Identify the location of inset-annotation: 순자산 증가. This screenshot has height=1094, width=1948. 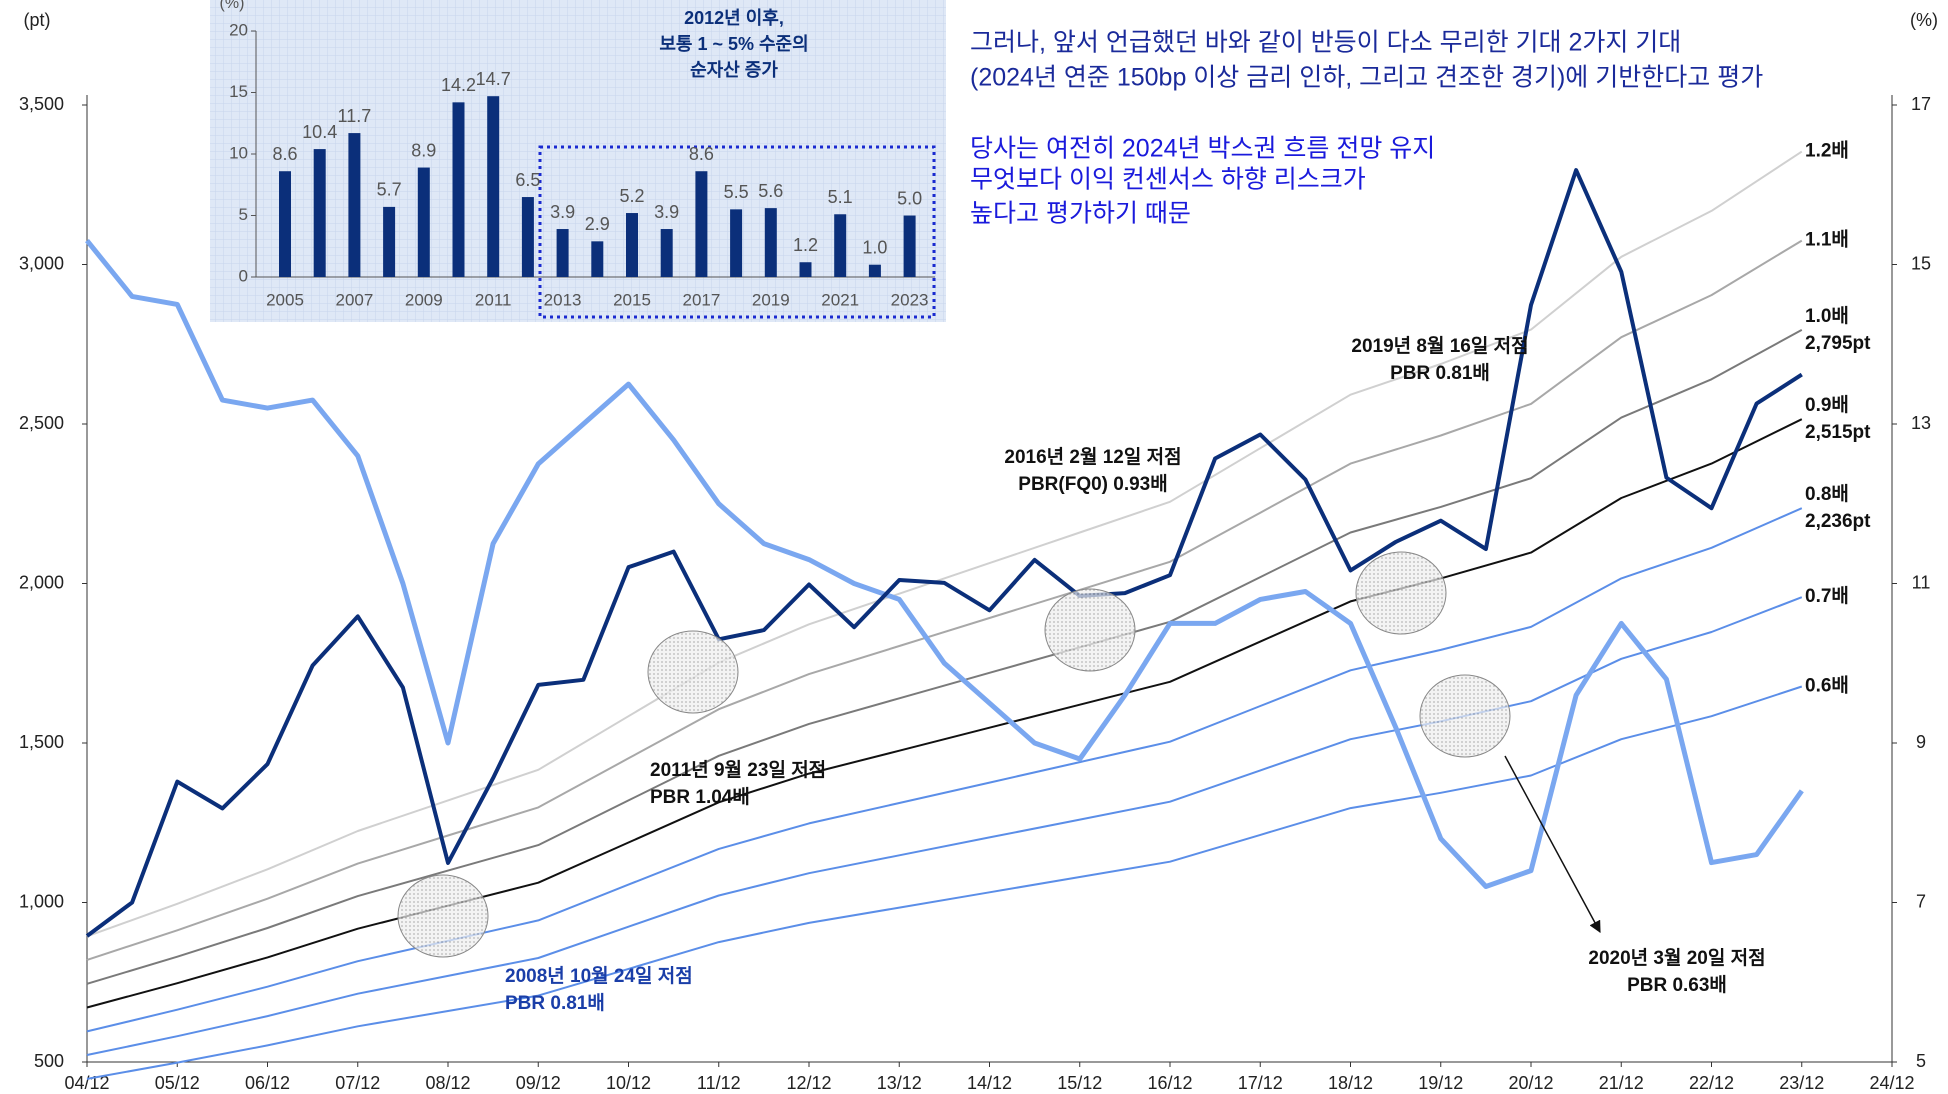
(734, 70).